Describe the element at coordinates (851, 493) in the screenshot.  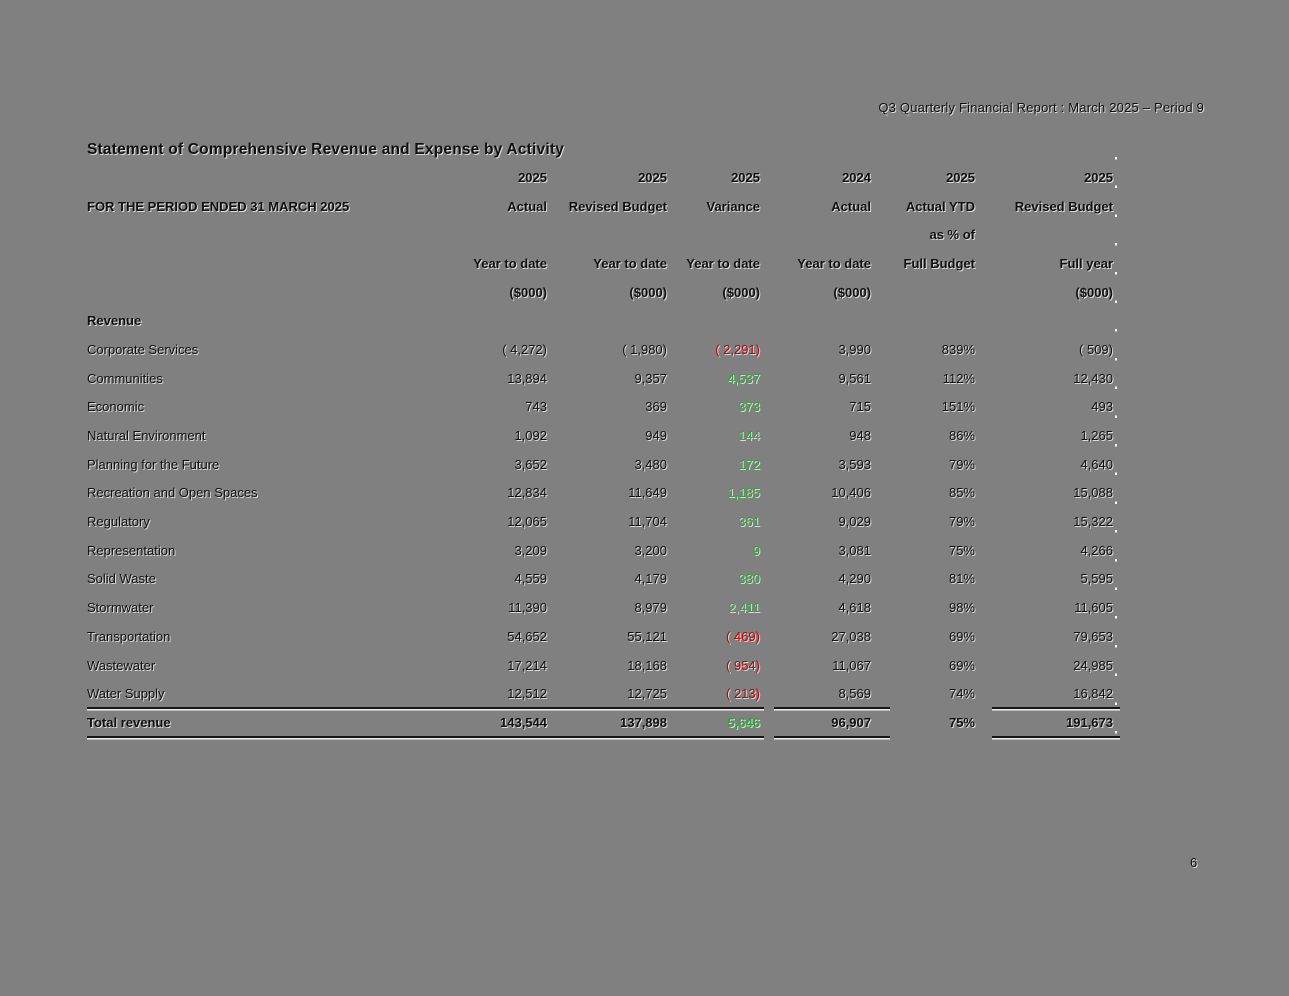
I see `actual-2024-value: 10,406` at that location.